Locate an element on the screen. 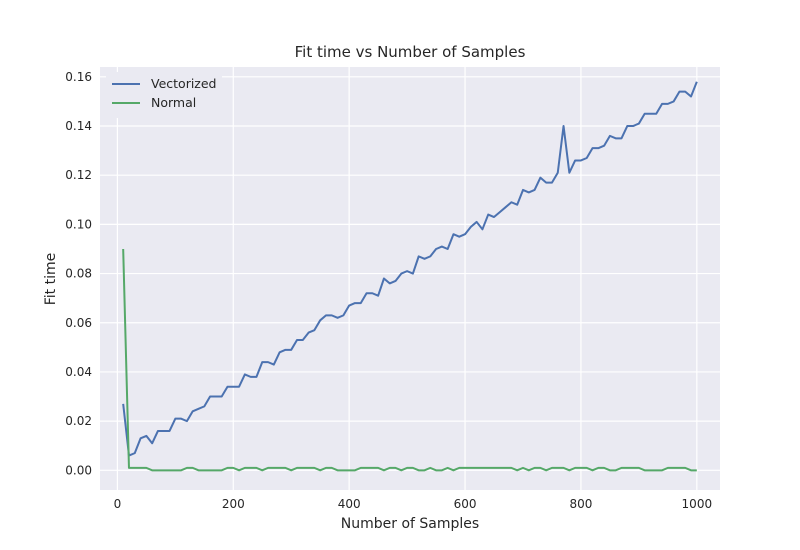 The height and width of the screenshot is (550, 800). x-tick-label: 800 is located at coordinates (580, 504).